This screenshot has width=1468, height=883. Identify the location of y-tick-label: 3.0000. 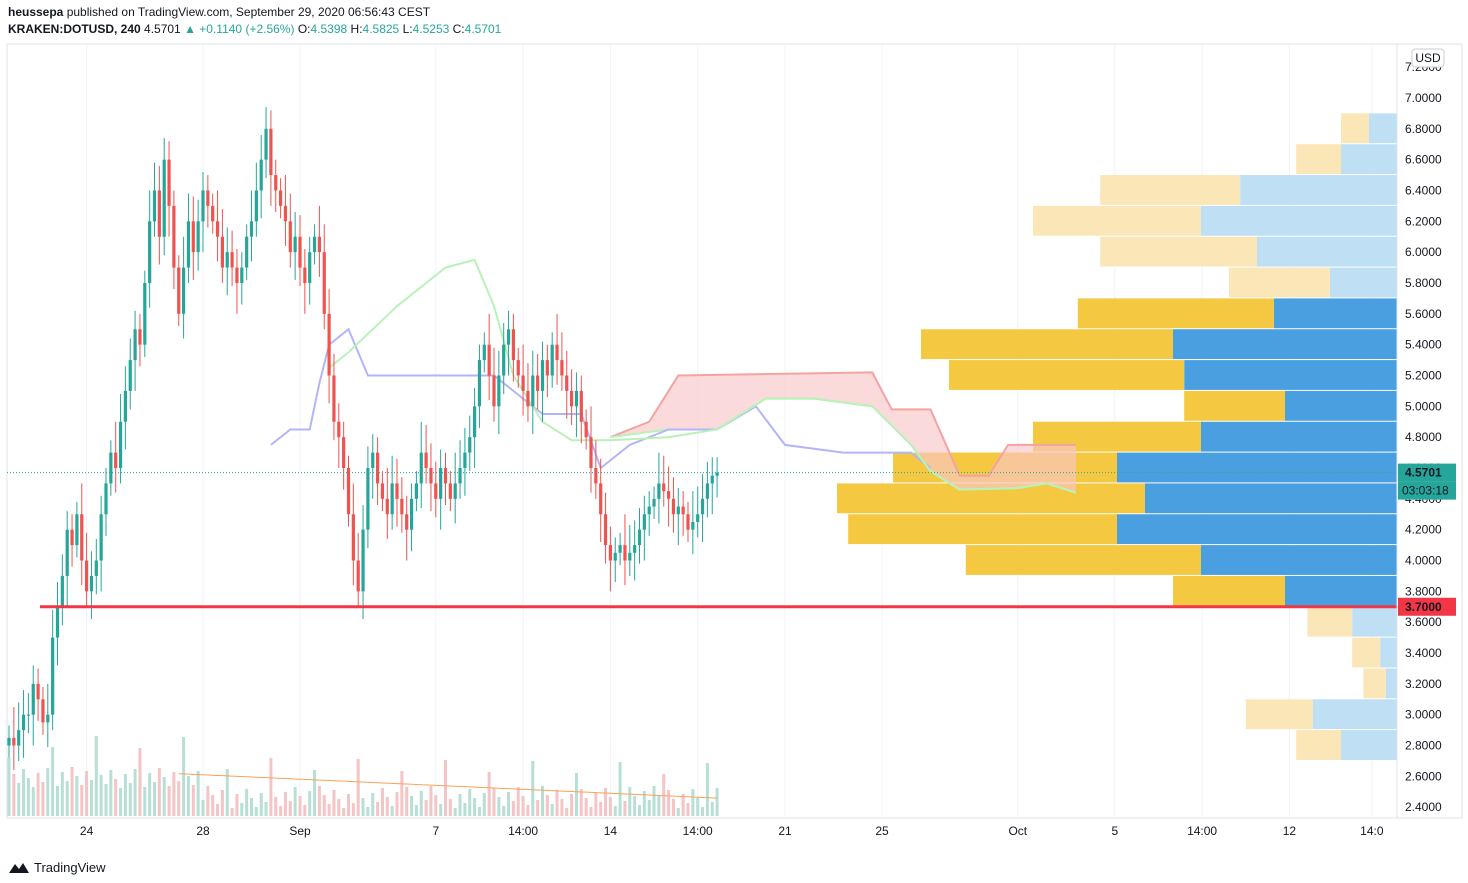
(1423, 715).